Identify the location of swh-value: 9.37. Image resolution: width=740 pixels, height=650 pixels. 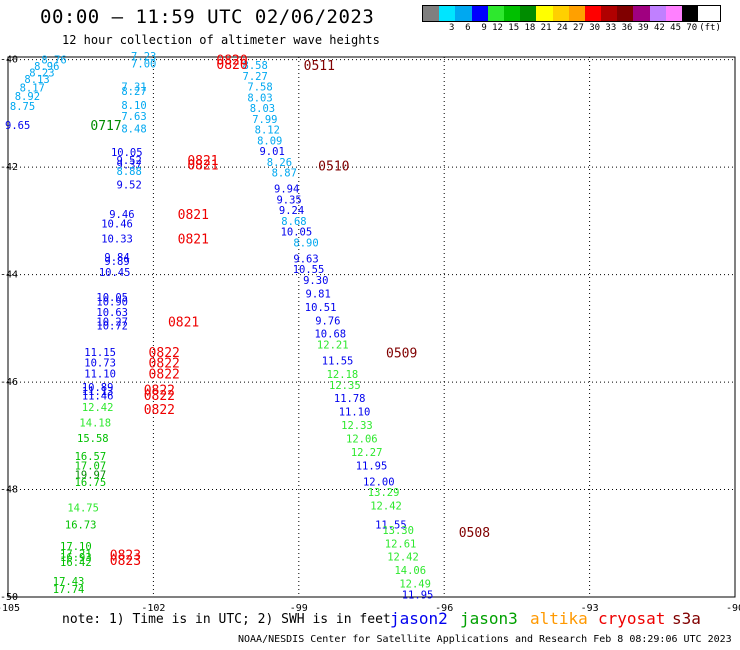
(129, 165).